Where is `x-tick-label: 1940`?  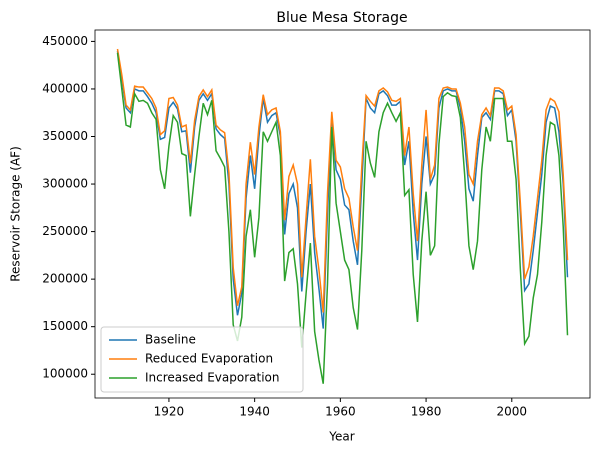
x-tick-label: 1940 is located at coordinates (254, 412).